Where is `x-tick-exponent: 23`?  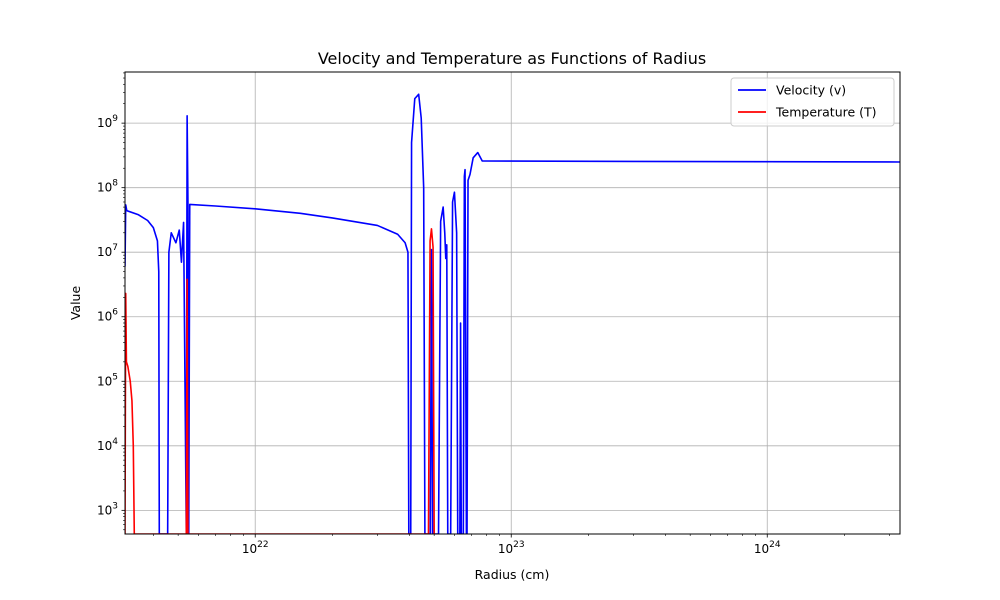
x-tick-exponent: 23 is located at coordinates (518, 545).